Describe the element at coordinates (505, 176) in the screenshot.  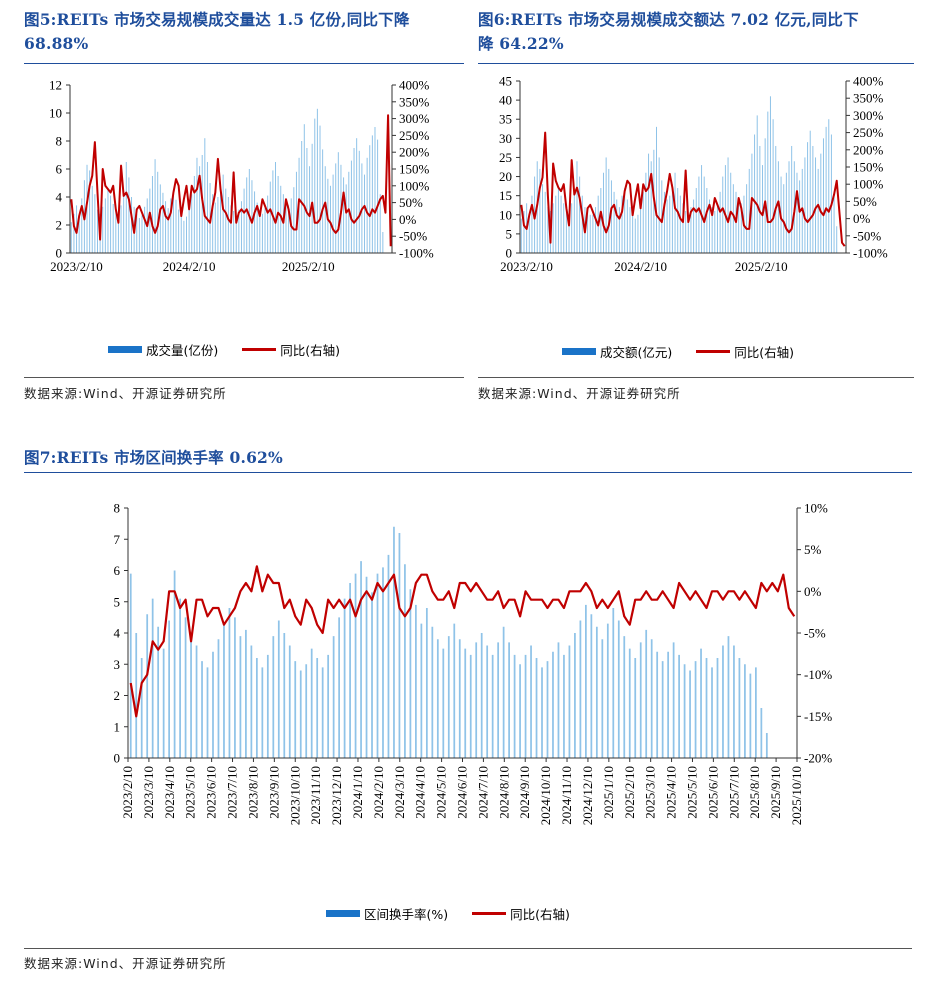
I see `left-tick-label: 20` at that location.